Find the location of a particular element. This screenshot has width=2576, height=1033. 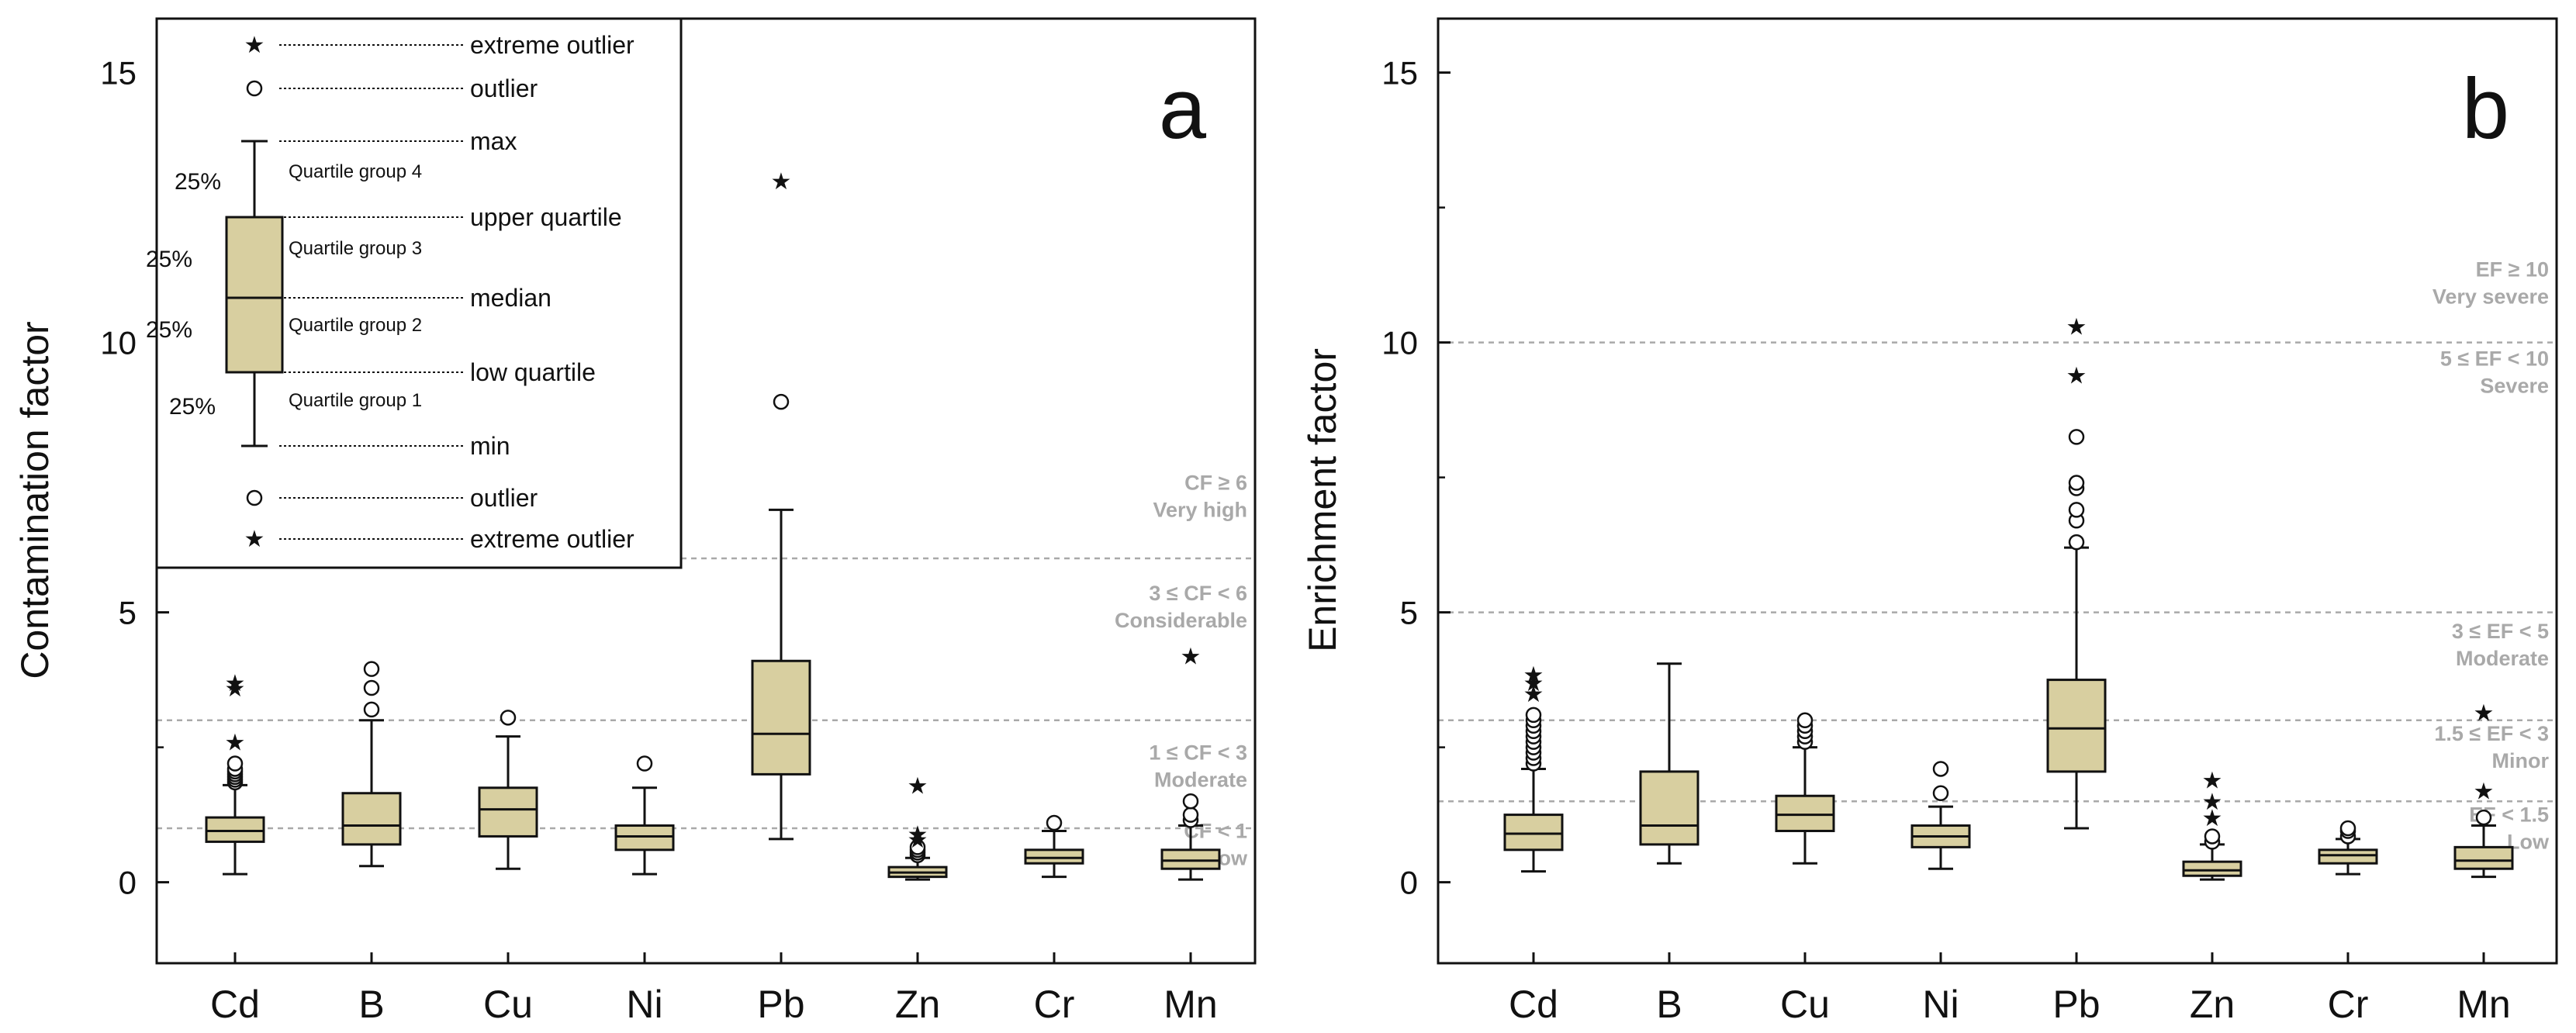

panel-letter: a is located at coordinates (1183, 109).